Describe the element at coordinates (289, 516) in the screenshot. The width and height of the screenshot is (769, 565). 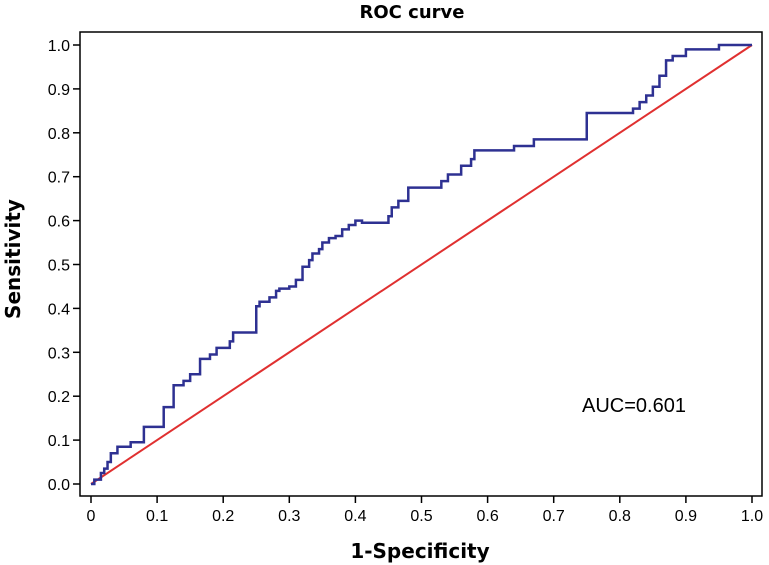
I see `x-tick-label: 0.3` at that location.